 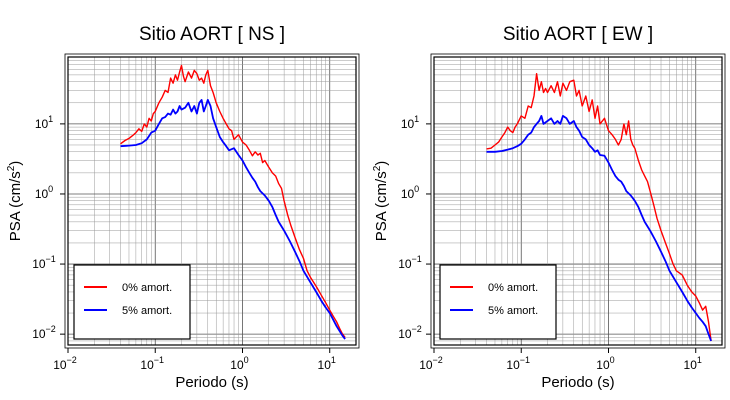 I want to click on chart-title: Sitio AORT [ EW ], so click(x=578, y=34).